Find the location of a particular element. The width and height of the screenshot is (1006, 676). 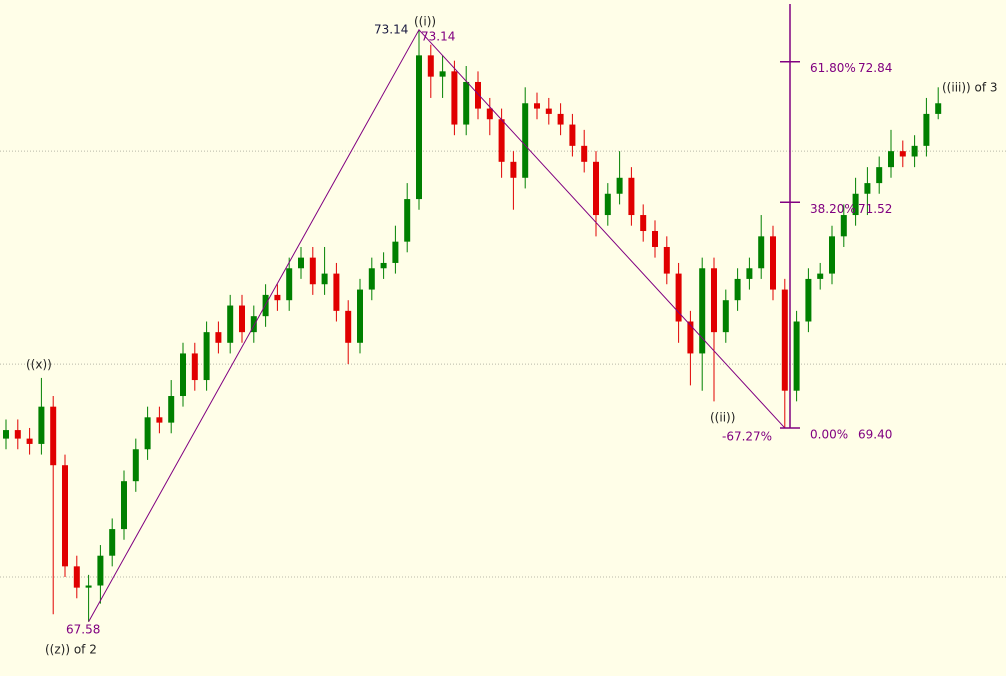

fib-ratio: 38.20% is located at coordinates (833, 209).